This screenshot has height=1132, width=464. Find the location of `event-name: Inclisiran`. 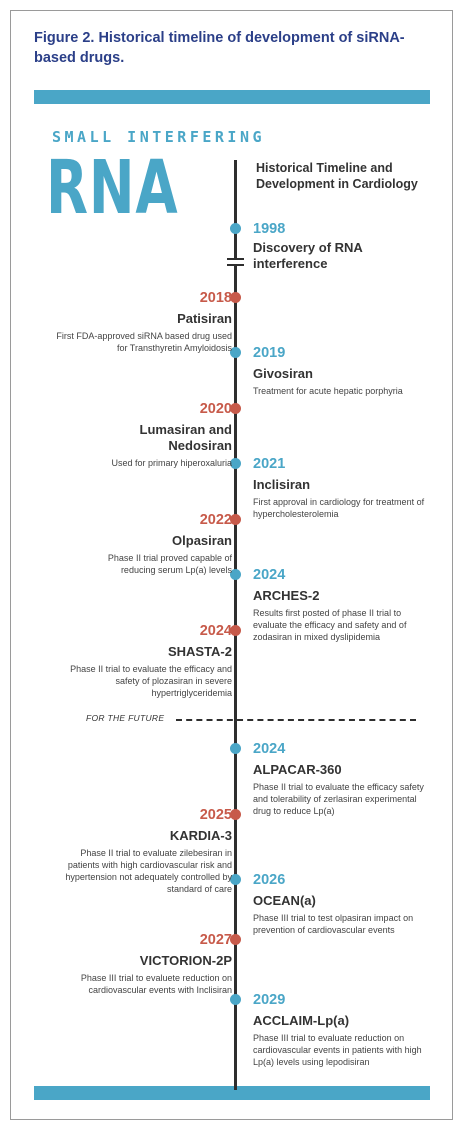

event-name: Inclisiran is located at coordinates (282, 484).